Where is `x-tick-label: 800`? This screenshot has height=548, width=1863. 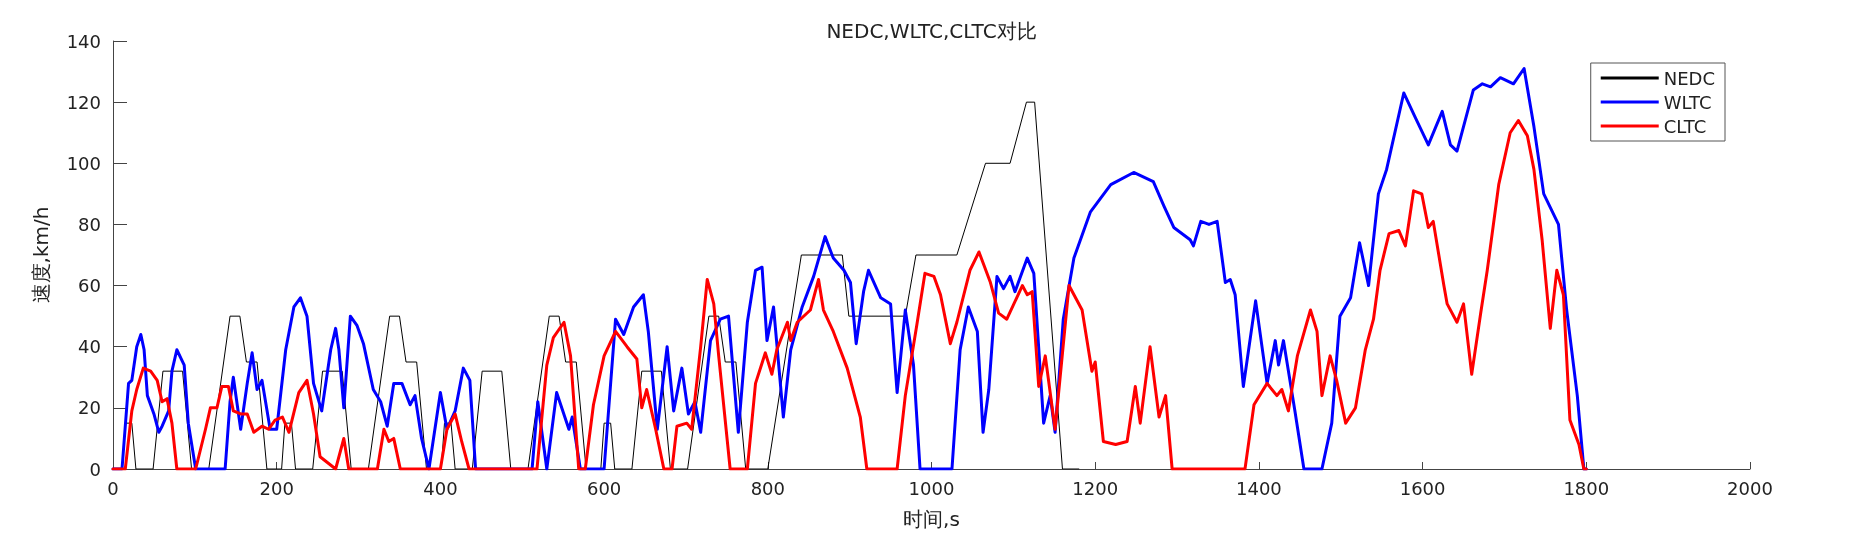 x-tick-label: 800 is located at coordinates (767, 488).